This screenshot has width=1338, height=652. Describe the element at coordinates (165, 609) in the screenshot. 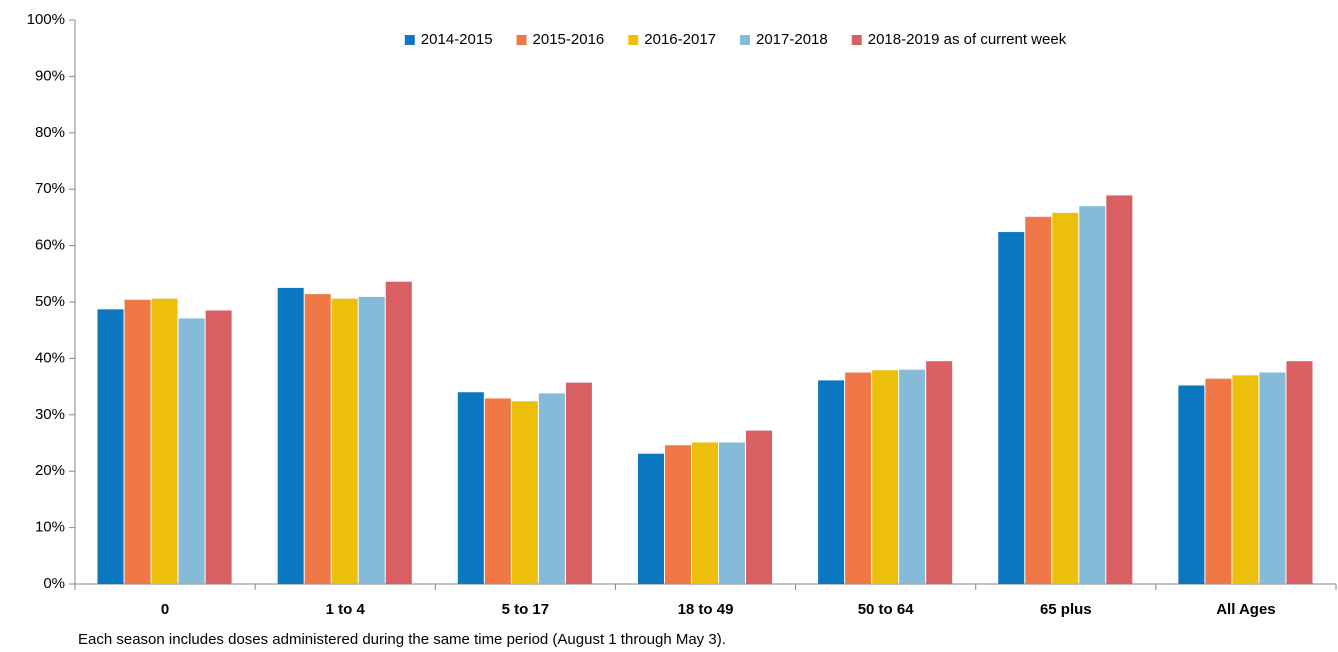

I see `x-tick-label: 0` at that location.